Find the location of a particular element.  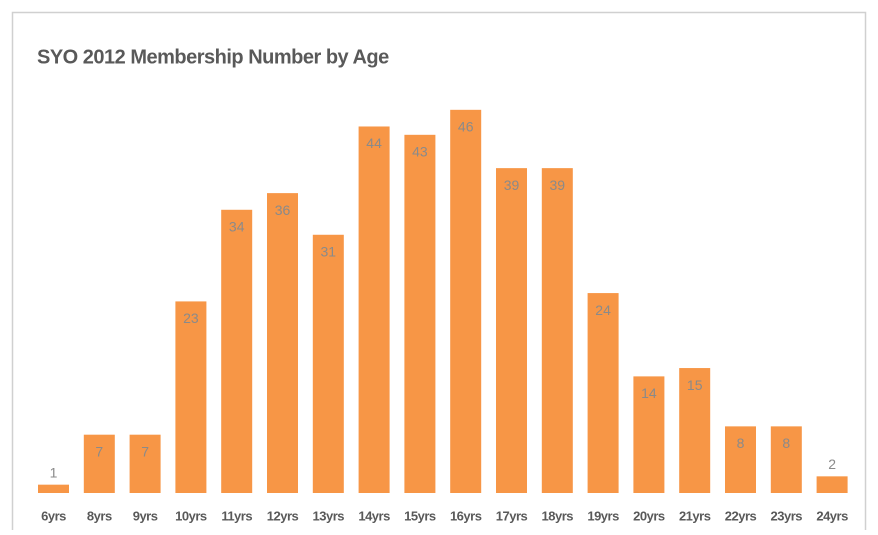

data-label: 15 is located at coordinates (695, 385).